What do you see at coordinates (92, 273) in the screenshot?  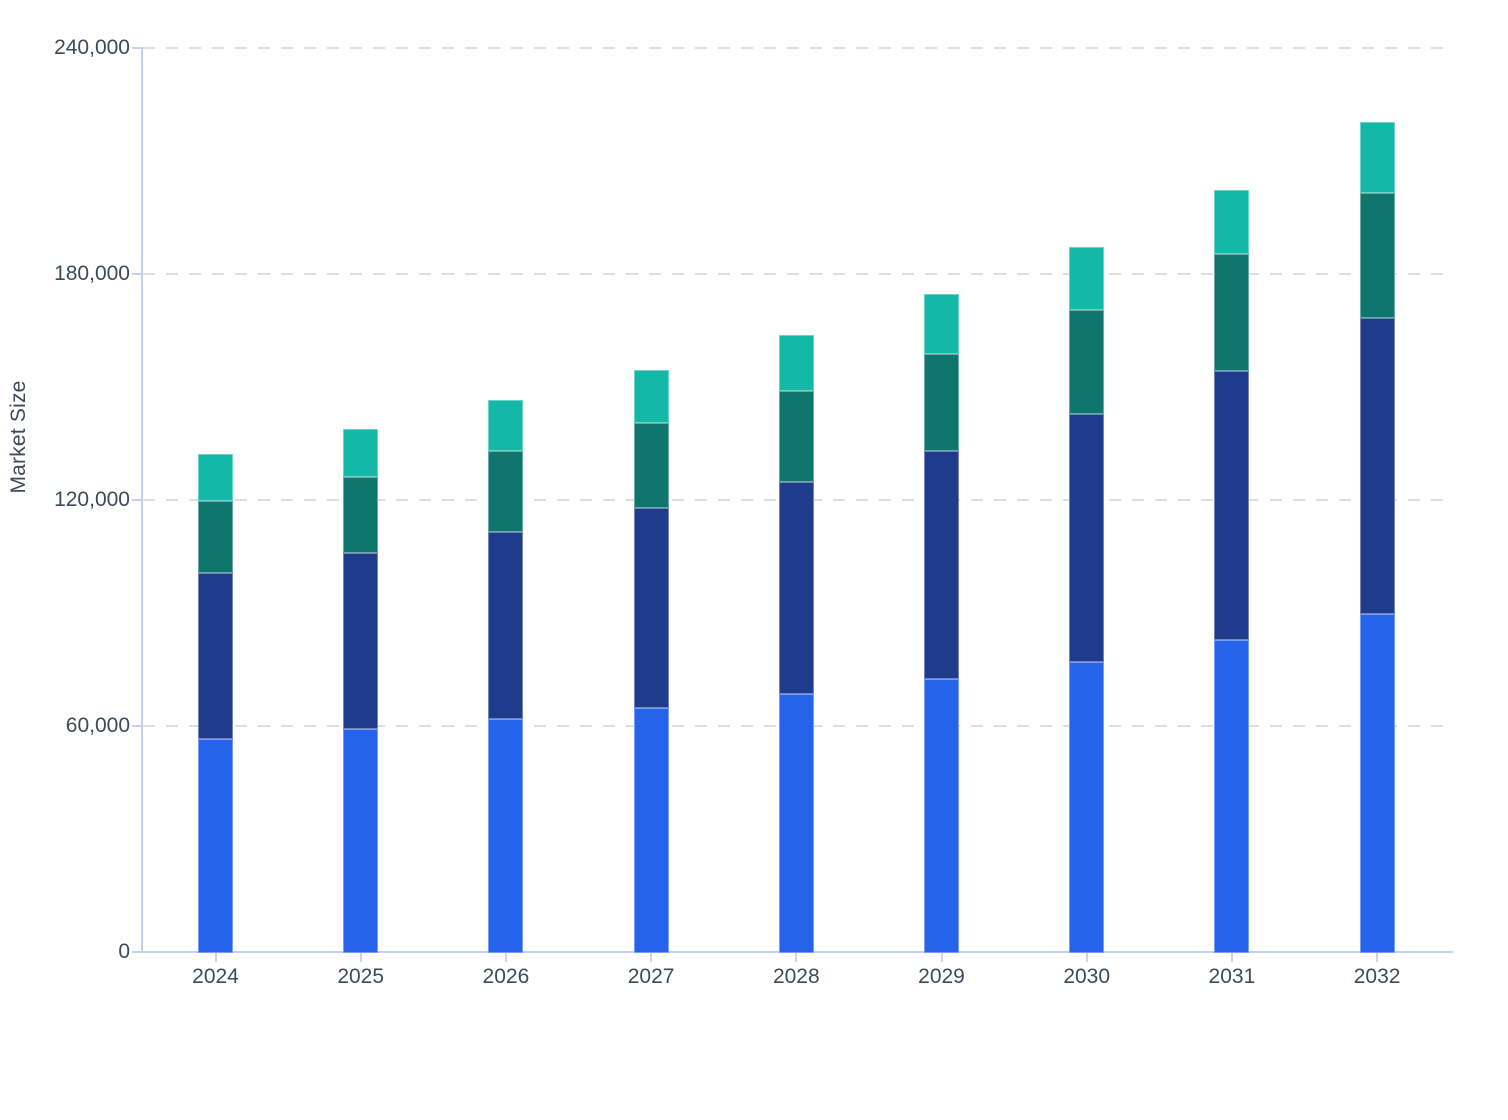 I see `y-tick-label-180000: 180,000` at bounding box center [92, 273].